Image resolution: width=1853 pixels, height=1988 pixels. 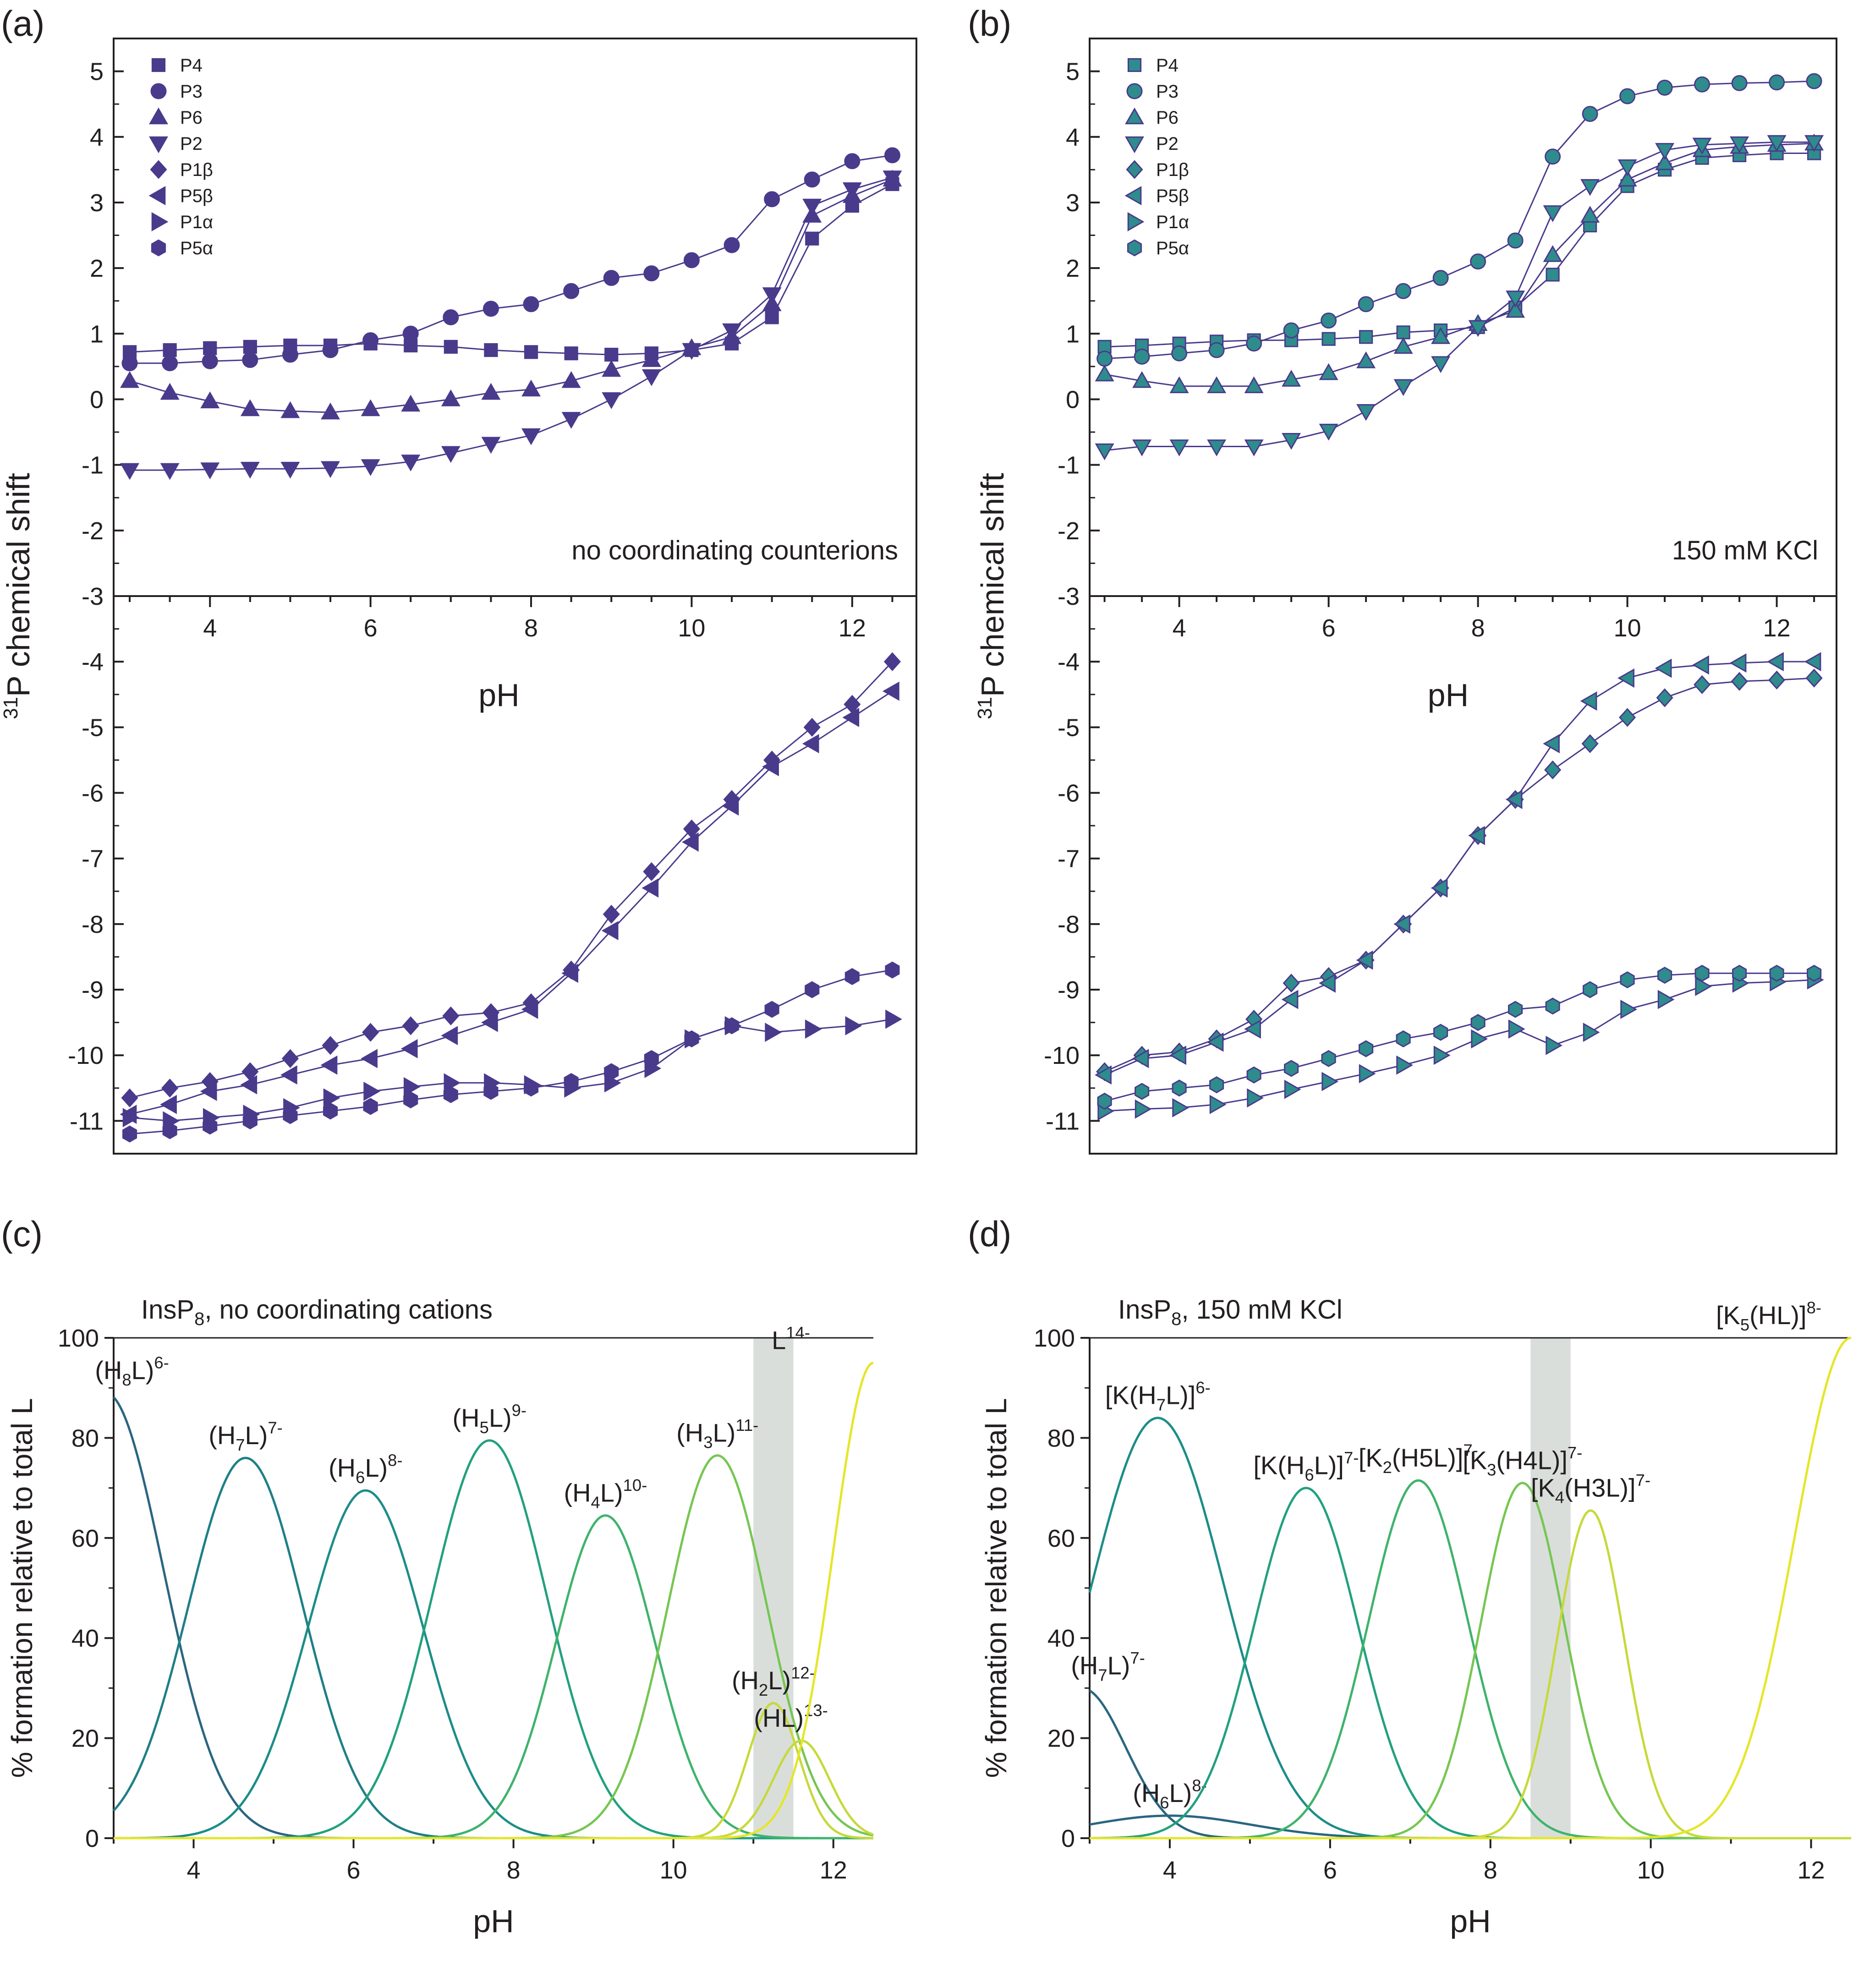 What do you see at coordinates (511, 1052) in the screenshot?
I see `series-P5α` at bounding box center [511, 1052].